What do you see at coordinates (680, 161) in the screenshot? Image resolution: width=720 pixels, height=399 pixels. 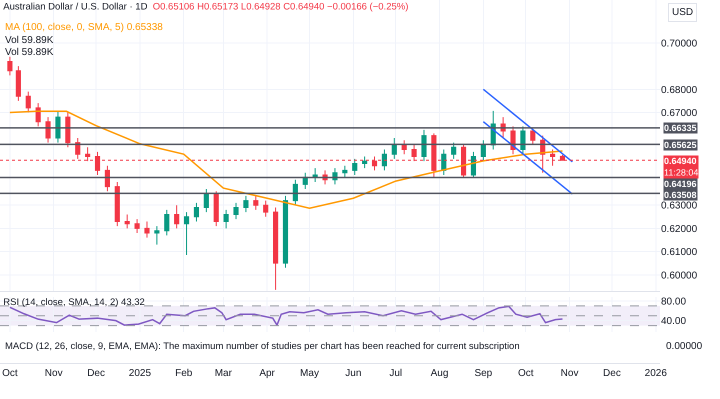 I see `ref-line-label: 0.64940` at bounding box center [680, 161].